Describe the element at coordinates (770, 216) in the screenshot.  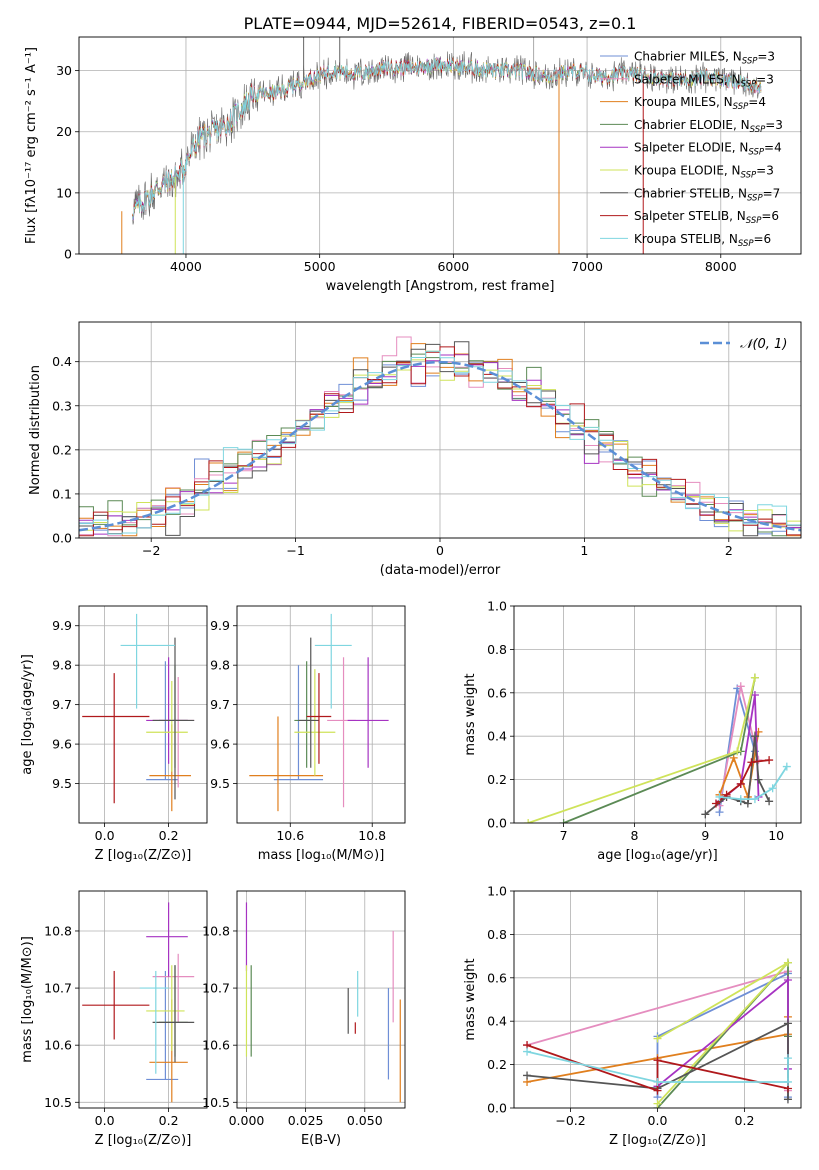
I see `legend-nssp: =6` at that location.